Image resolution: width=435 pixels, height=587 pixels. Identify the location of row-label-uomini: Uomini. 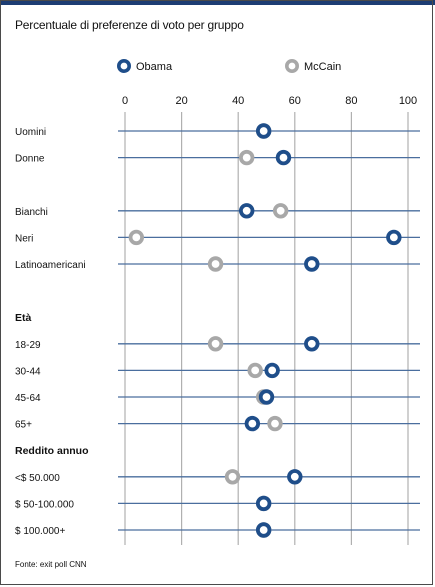
(30, 132).